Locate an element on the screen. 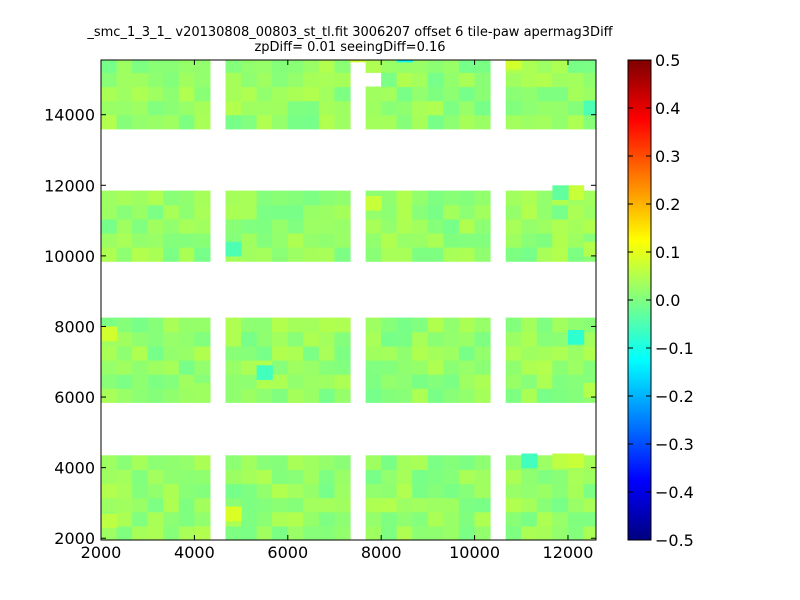 Image resolution: width=800 pixels, height=600 pixels. colorbar-tick-label: 0.3 is located at coordinates (667, 156).